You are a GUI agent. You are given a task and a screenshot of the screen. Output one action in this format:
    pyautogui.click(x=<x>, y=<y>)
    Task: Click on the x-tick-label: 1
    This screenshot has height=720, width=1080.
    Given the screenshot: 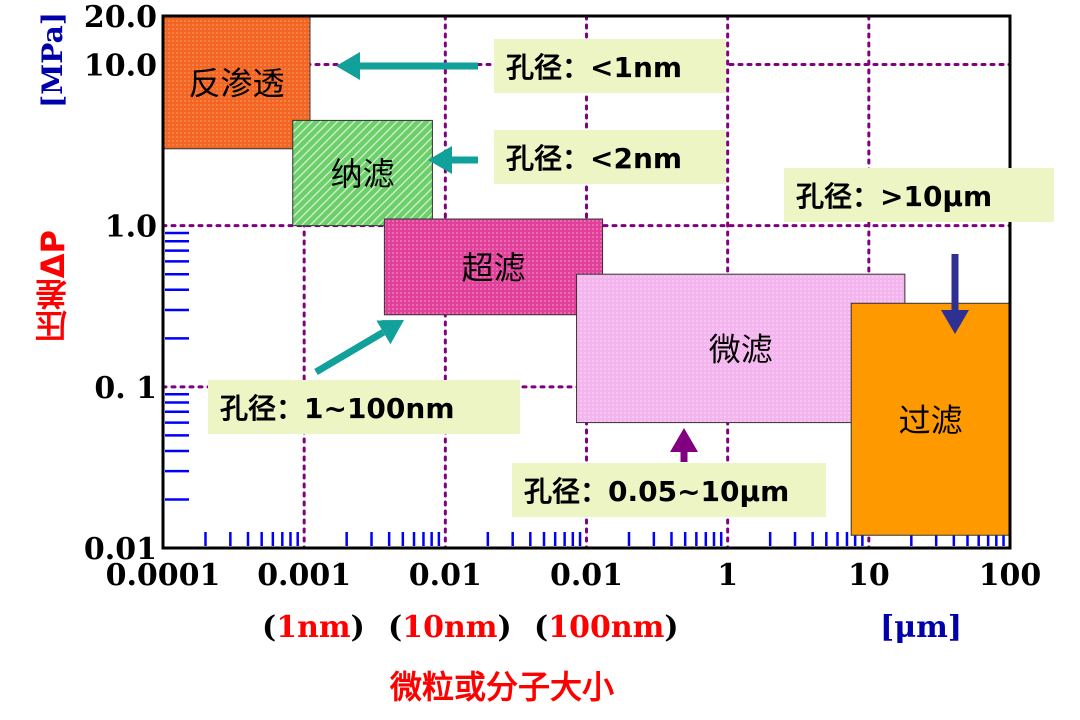 What is the action you would take?
    pyautogui.click(x=727, y=575)
    